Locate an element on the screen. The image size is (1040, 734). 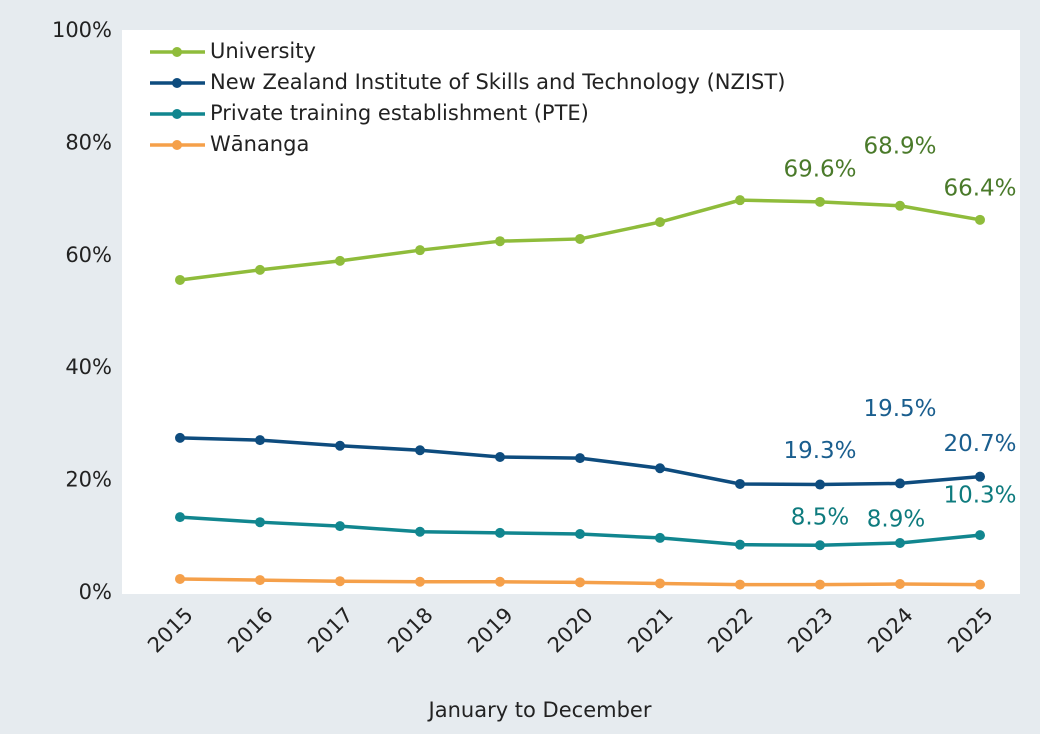
x-axis-title: January to December is located at coordinates (539, 710).